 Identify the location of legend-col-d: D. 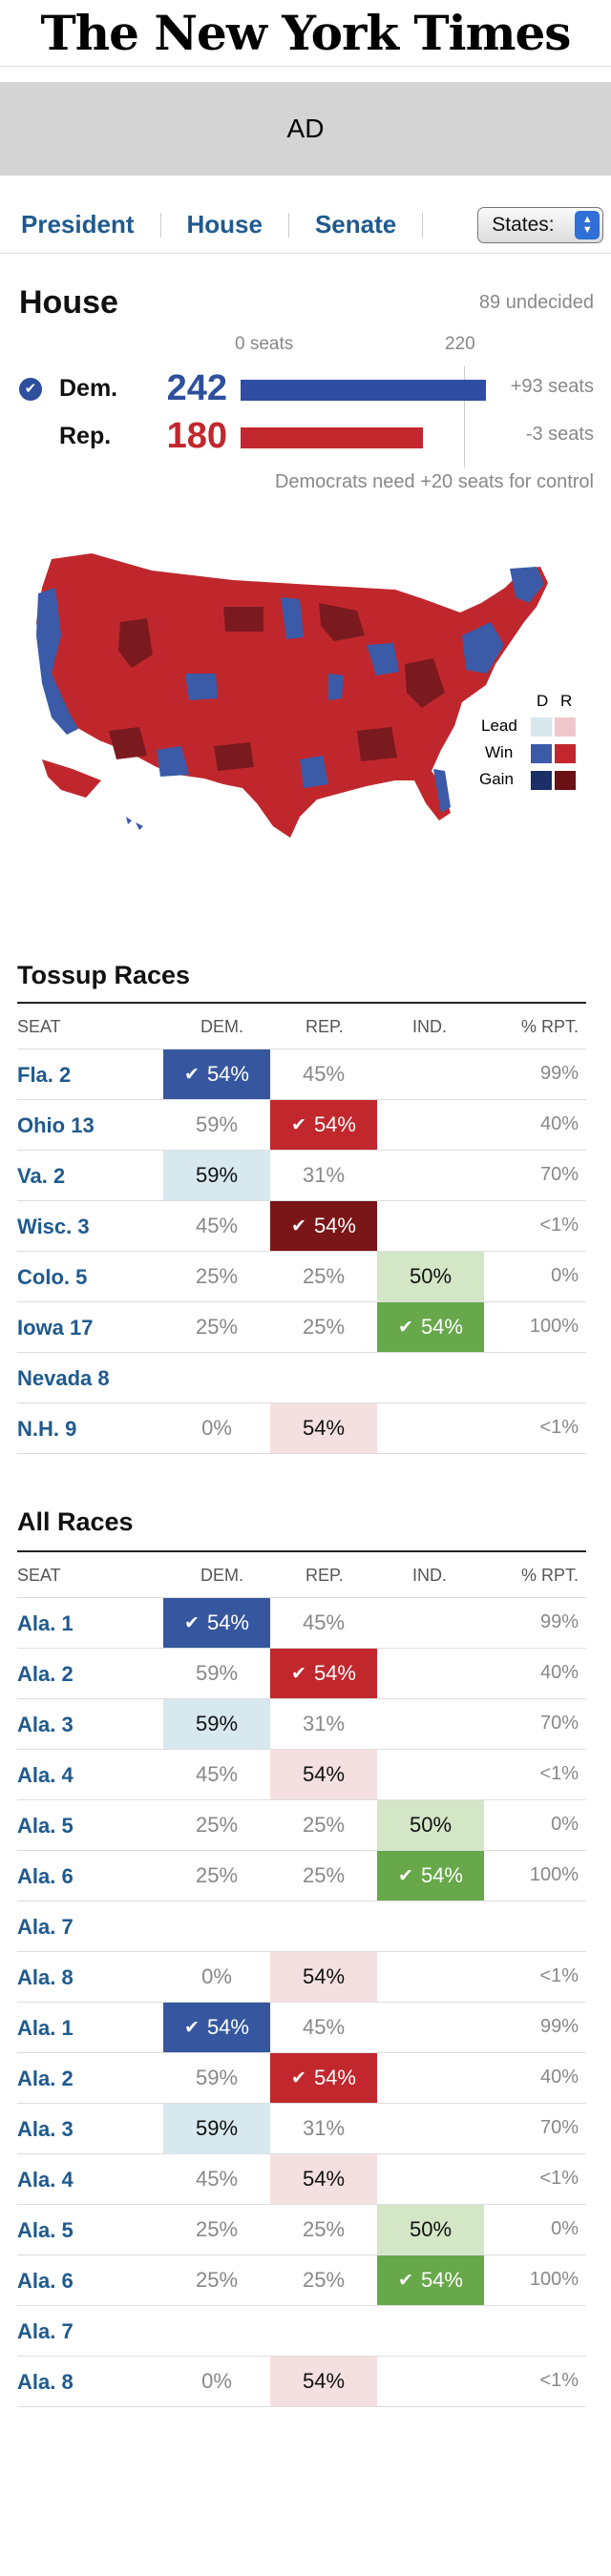
(542, 701).